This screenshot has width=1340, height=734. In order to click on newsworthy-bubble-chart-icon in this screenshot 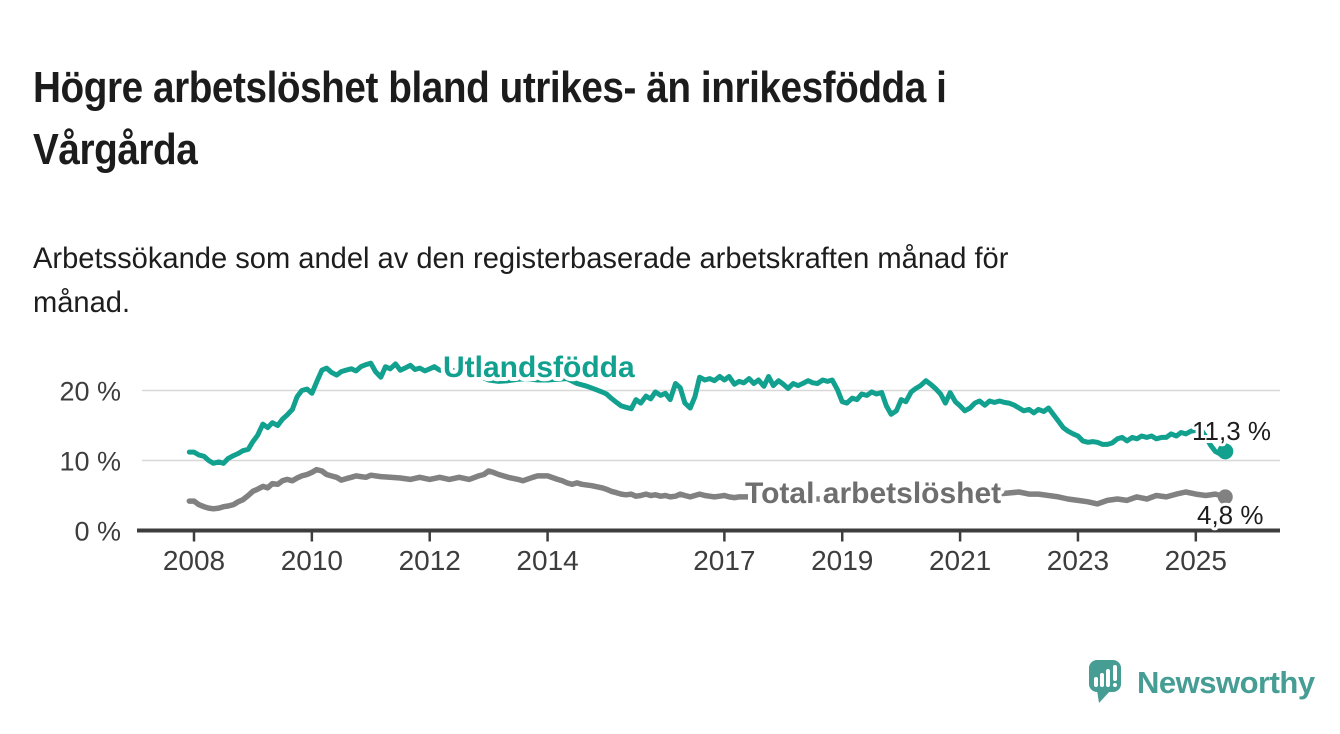, I will do `click(1105, 681)`.